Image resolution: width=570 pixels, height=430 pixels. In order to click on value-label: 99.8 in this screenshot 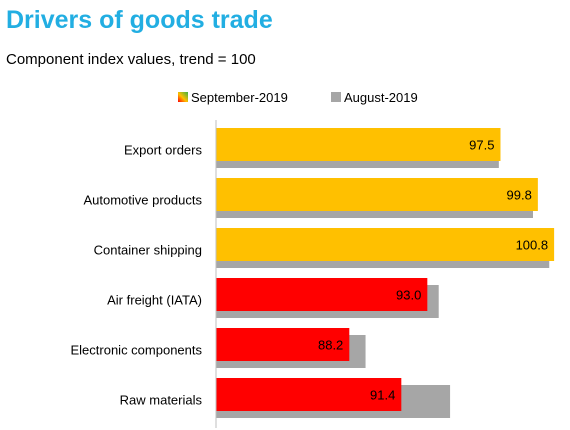, I will do `click(519, 195)`.